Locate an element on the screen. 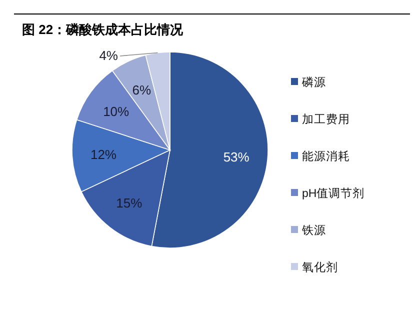  legend-label: pH值调节剂 is located at coordinates (333, 193).